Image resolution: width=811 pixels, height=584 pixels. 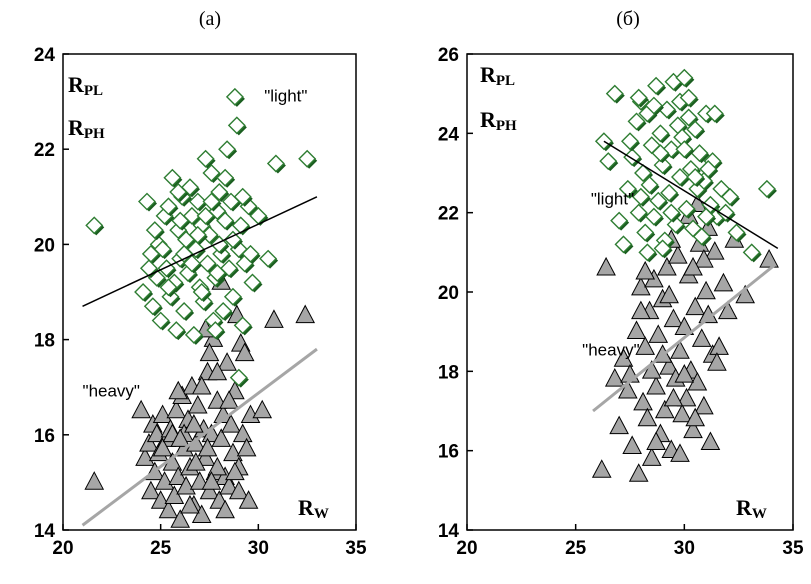 What do you see at coordinates (448, 293) in the screenshot?
I see `y-tick-label: 20` at bounding box center [448, 293].